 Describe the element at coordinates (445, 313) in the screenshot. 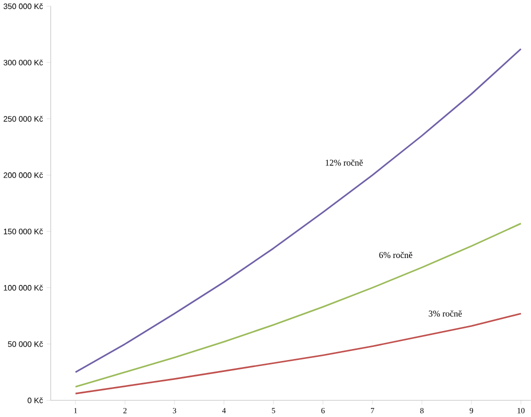

I see `series-label: 3% ročně` at that location.